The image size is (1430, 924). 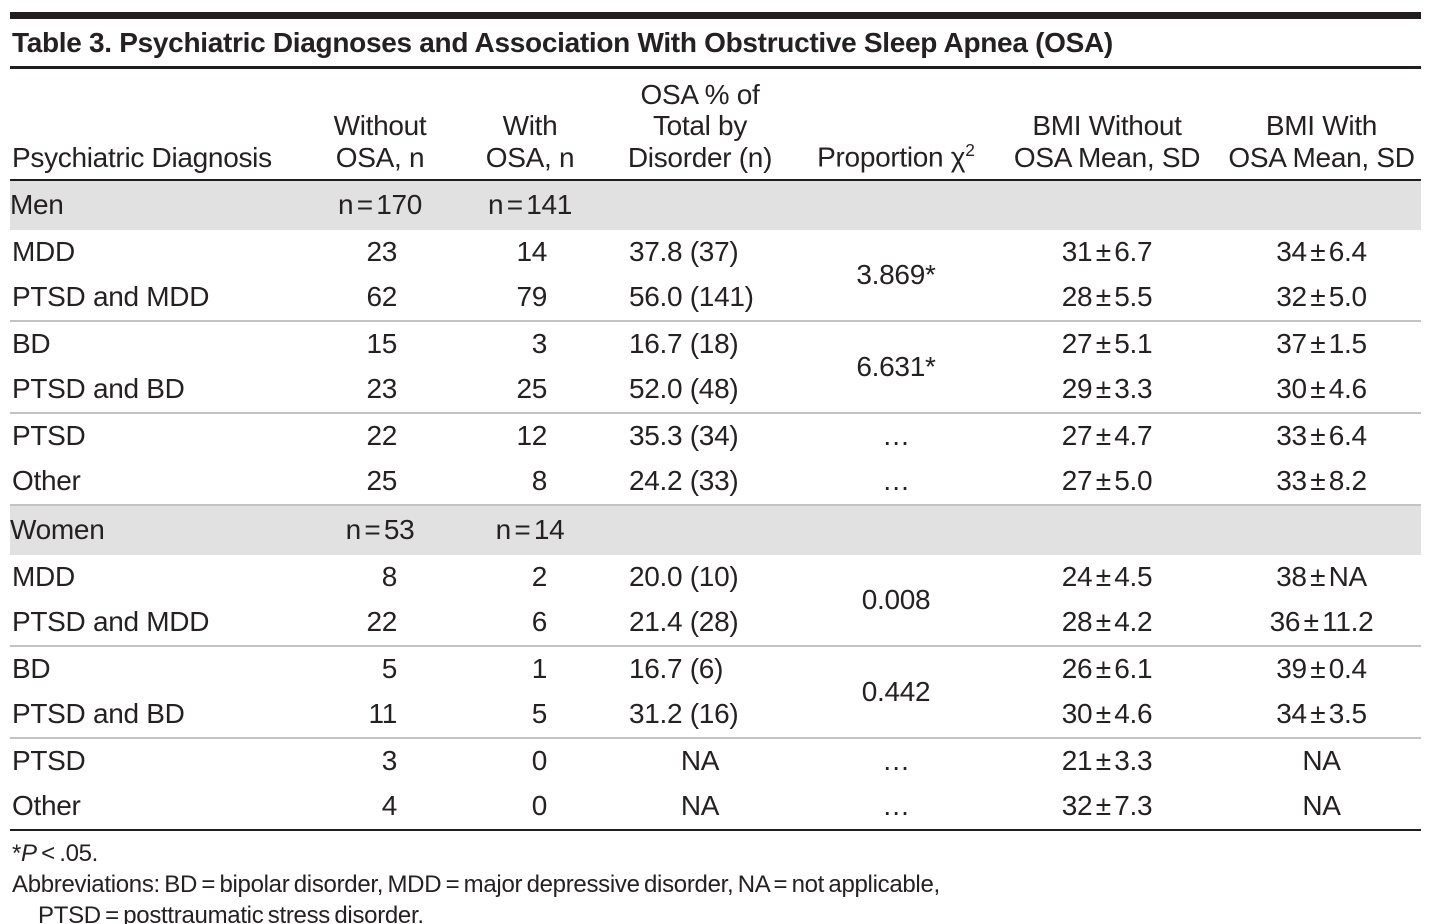 I want to click on cell-bmi-with: 39 ± 0.4, so click(x=1321, y=669).